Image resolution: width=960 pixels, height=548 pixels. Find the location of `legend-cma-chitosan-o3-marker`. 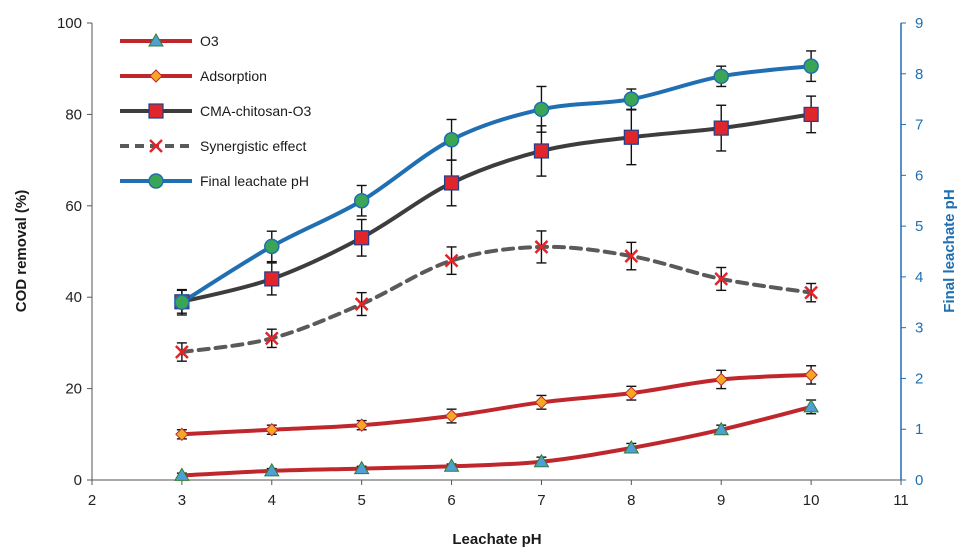

legend-cma-chitosan-o3-marker is located at coordinates (156, 111).